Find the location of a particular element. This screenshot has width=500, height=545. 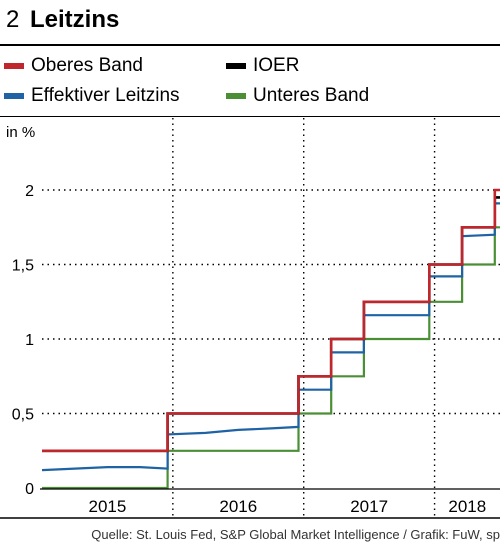

x-tick-label-2: 2017 is located at coordinates (369, 506).